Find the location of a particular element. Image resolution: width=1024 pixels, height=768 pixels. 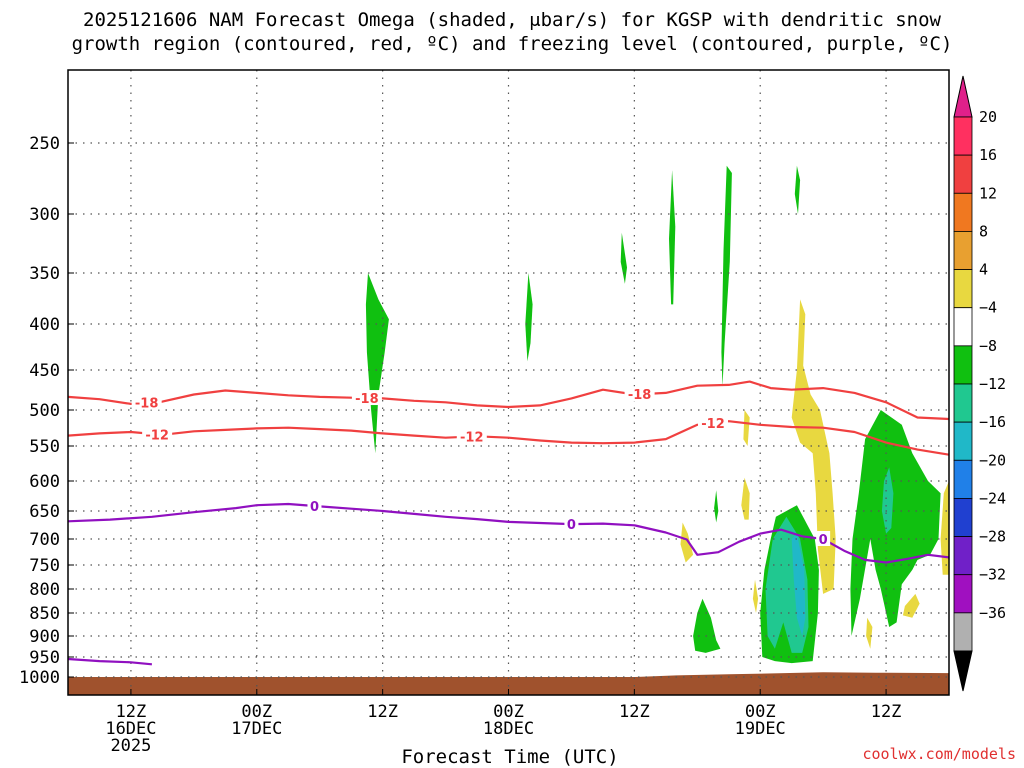

y-tick-label-500: 500 is located at coordinates (44, 411).